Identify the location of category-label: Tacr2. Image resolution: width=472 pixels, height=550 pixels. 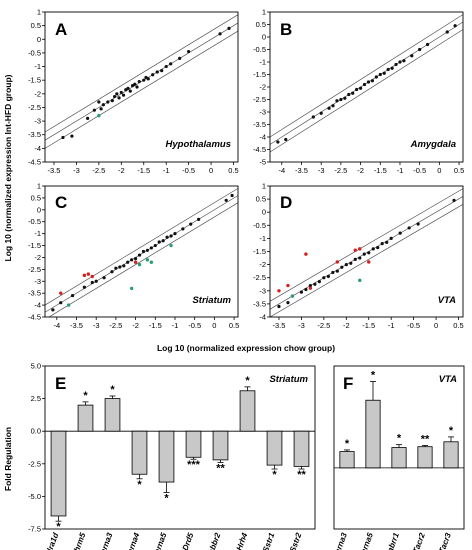
(419, 540).